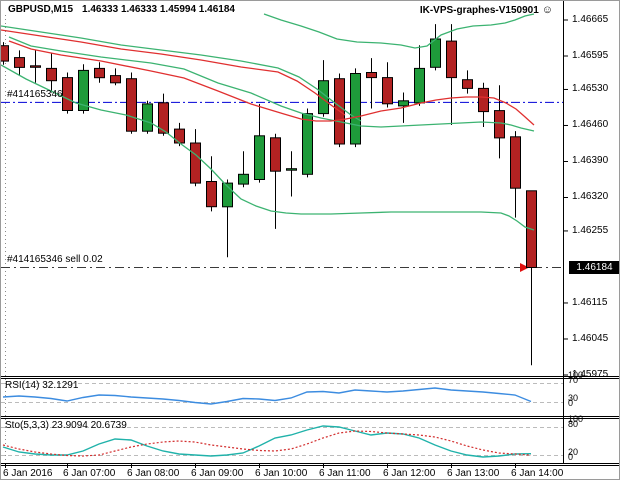 This screenshot has height=480, width=620. I want to click on stochastic-k-line, so click(267, 441).